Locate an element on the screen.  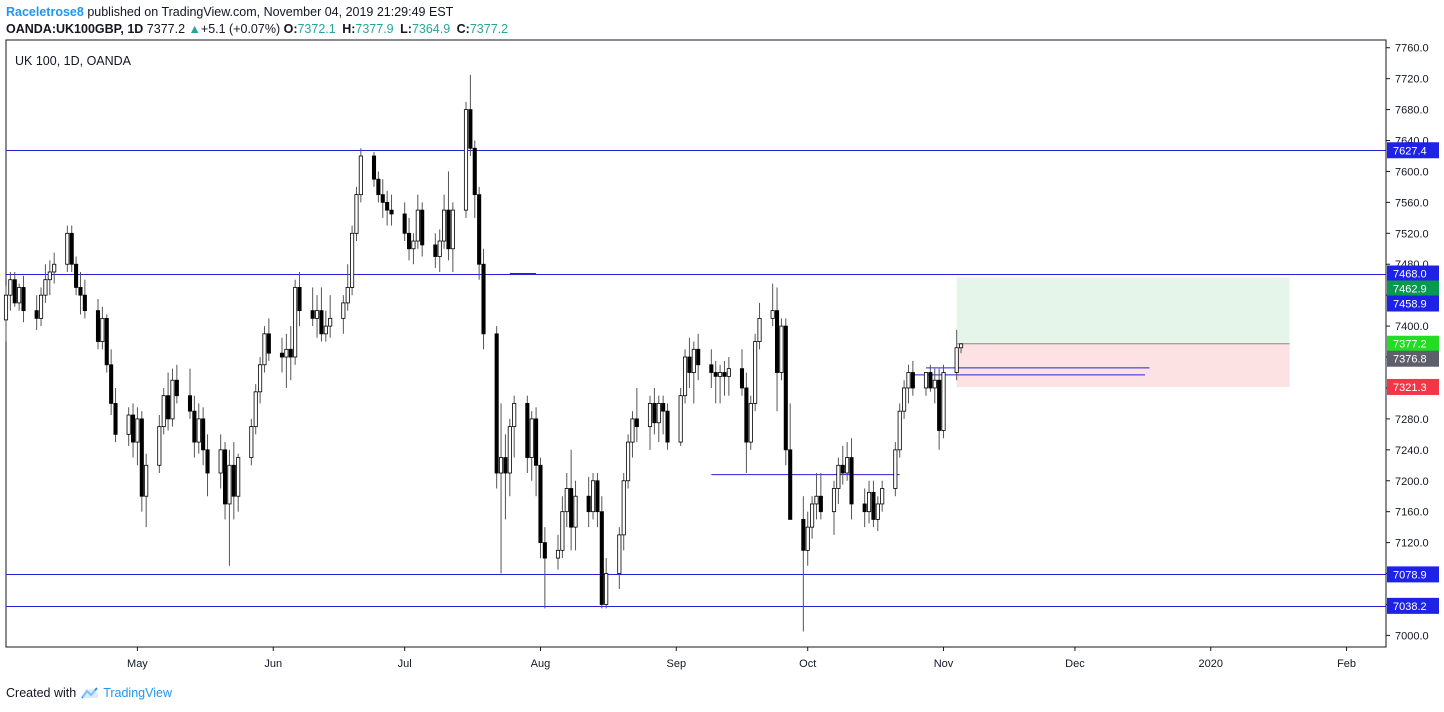
low-value: 7364.9 is located at coordinates (431, 29).